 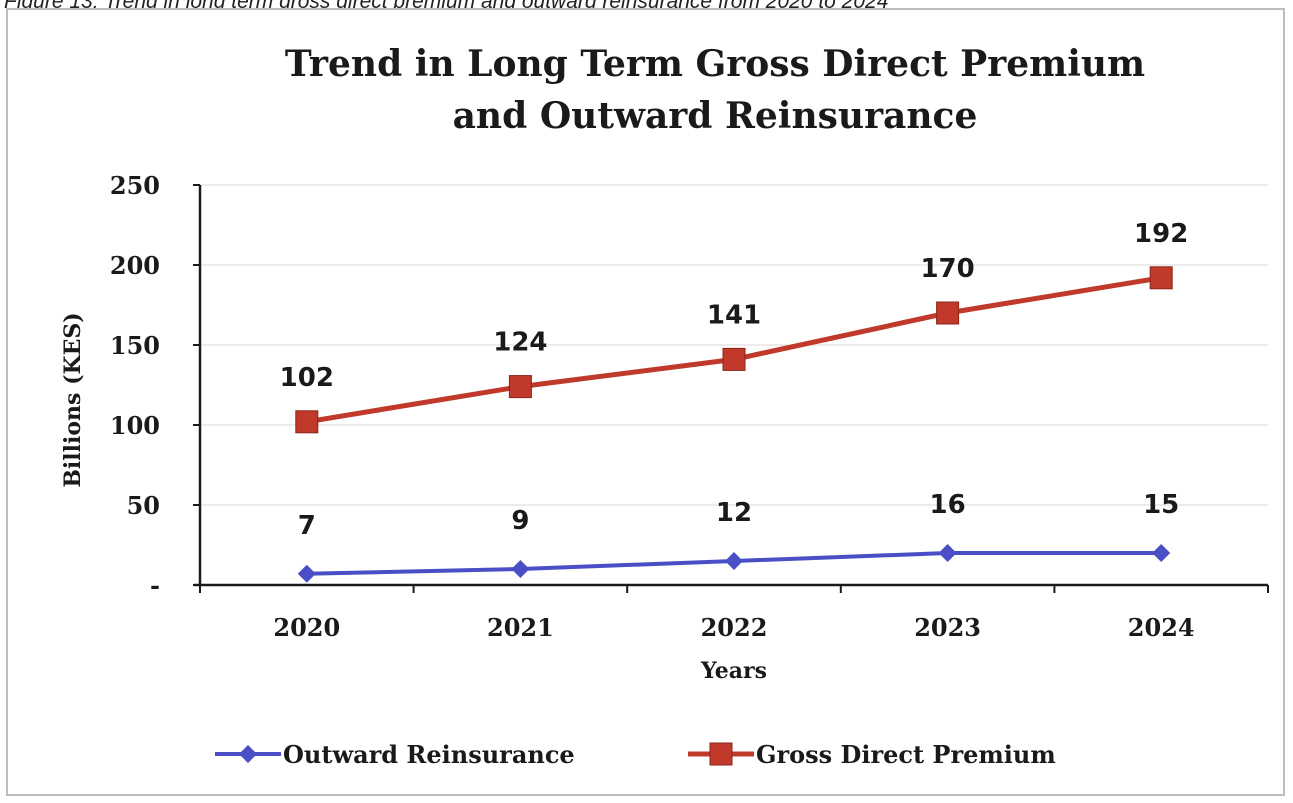 What do you see at coordinates (307, 526) in the screenshot?
I see `data-label-outward-reinsurance-2020: 7` at bounding box center [307, 526].